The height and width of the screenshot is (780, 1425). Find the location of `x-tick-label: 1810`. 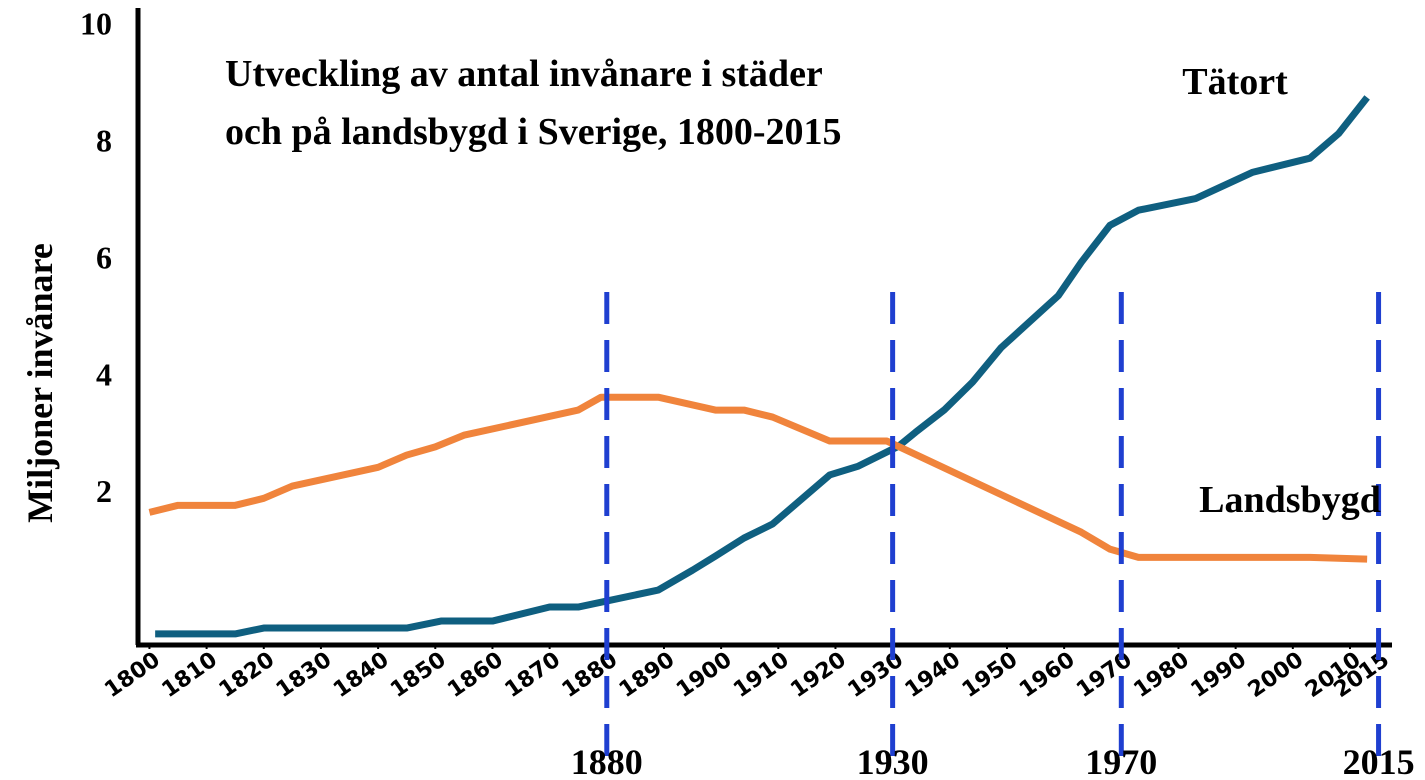

x-tick-label: 1810 is located at coordinates (190, 675).